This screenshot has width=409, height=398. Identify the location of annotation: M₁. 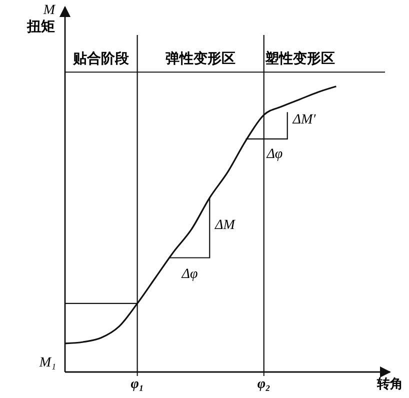
(47, 362).